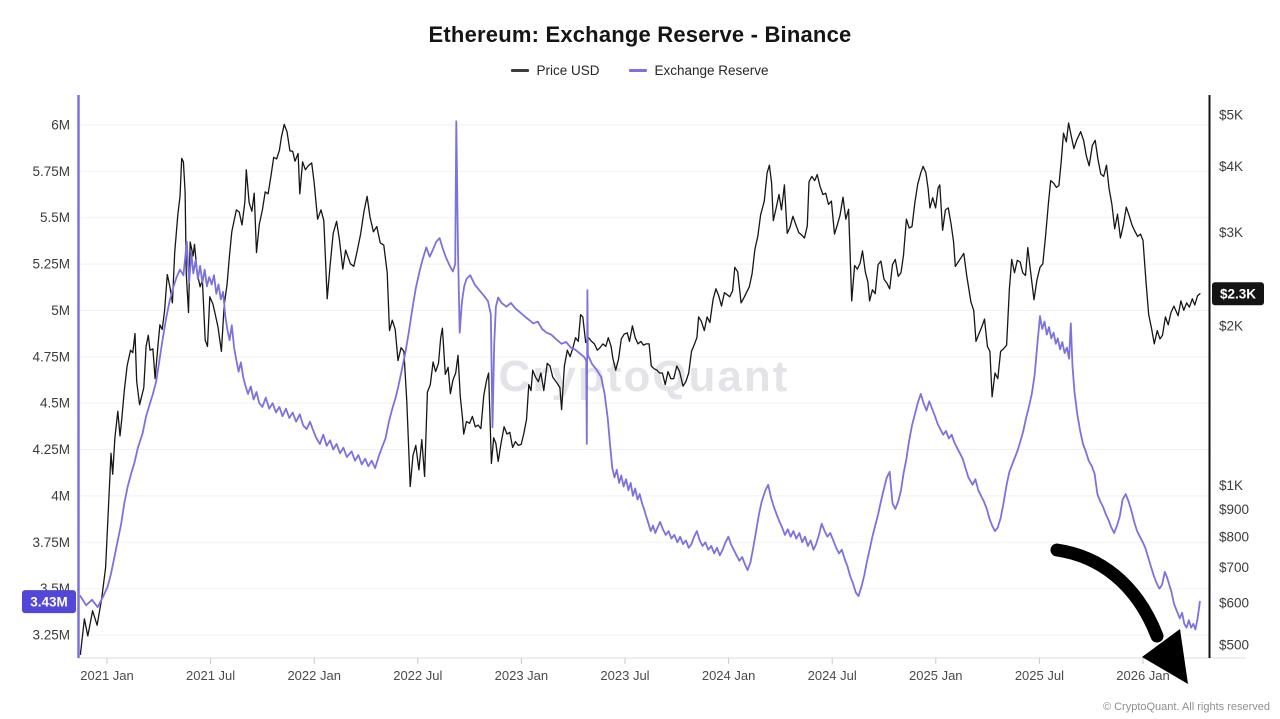 This screenshot has width=1280, height=719. I want to click on right-axis-tick-label: $800, so click(1234, 536).